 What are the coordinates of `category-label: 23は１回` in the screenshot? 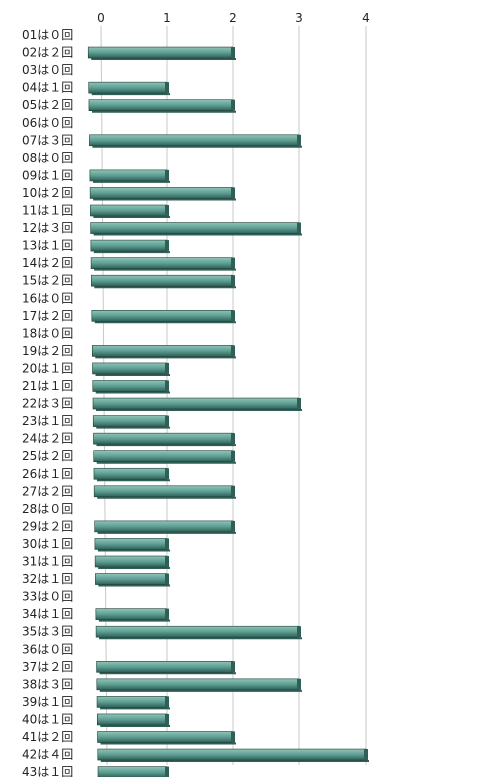 It's located at (47, 421).